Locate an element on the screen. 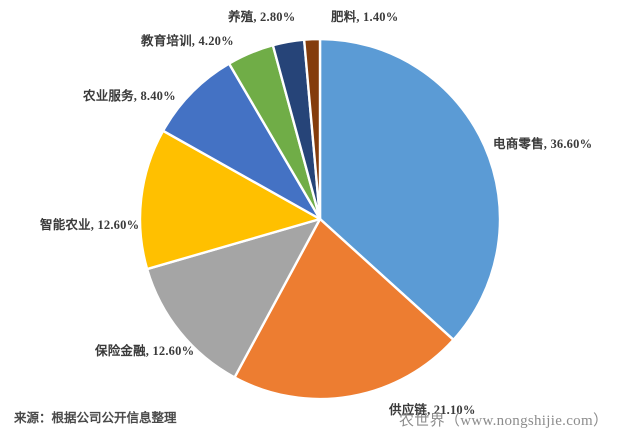 This screenshot has width=640, height=434. pie-slice-label: 肥料, 1.40% is located at coordinates (365, 17).